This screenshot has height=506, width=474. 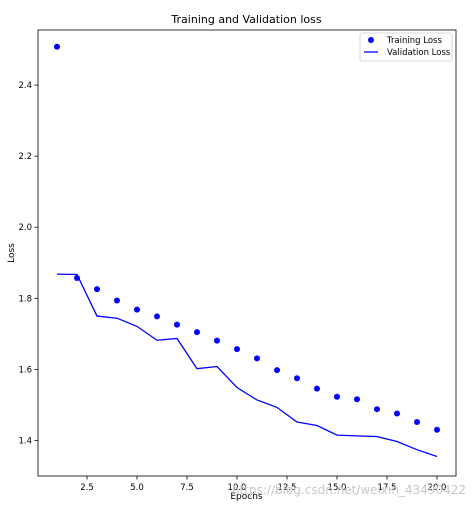 What do you see at coordinates (419, 53) in the screenshot?
I see `legend-validation-label: Validation Loss` at bounding box center [419, 53].